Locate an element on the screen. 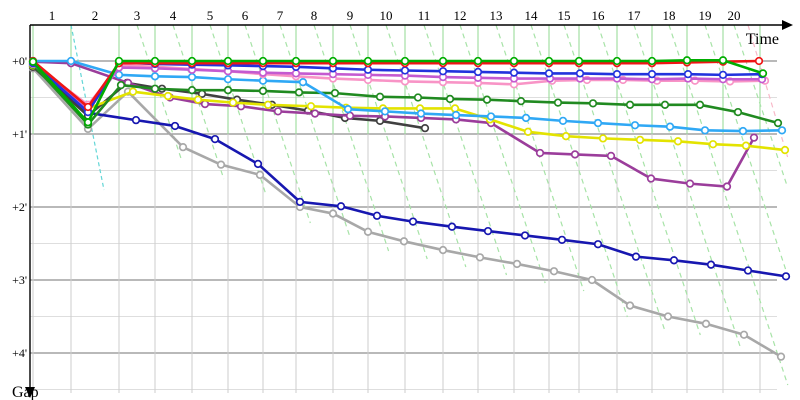  y-tick-label: +3' is located at coordinates (19, 280).